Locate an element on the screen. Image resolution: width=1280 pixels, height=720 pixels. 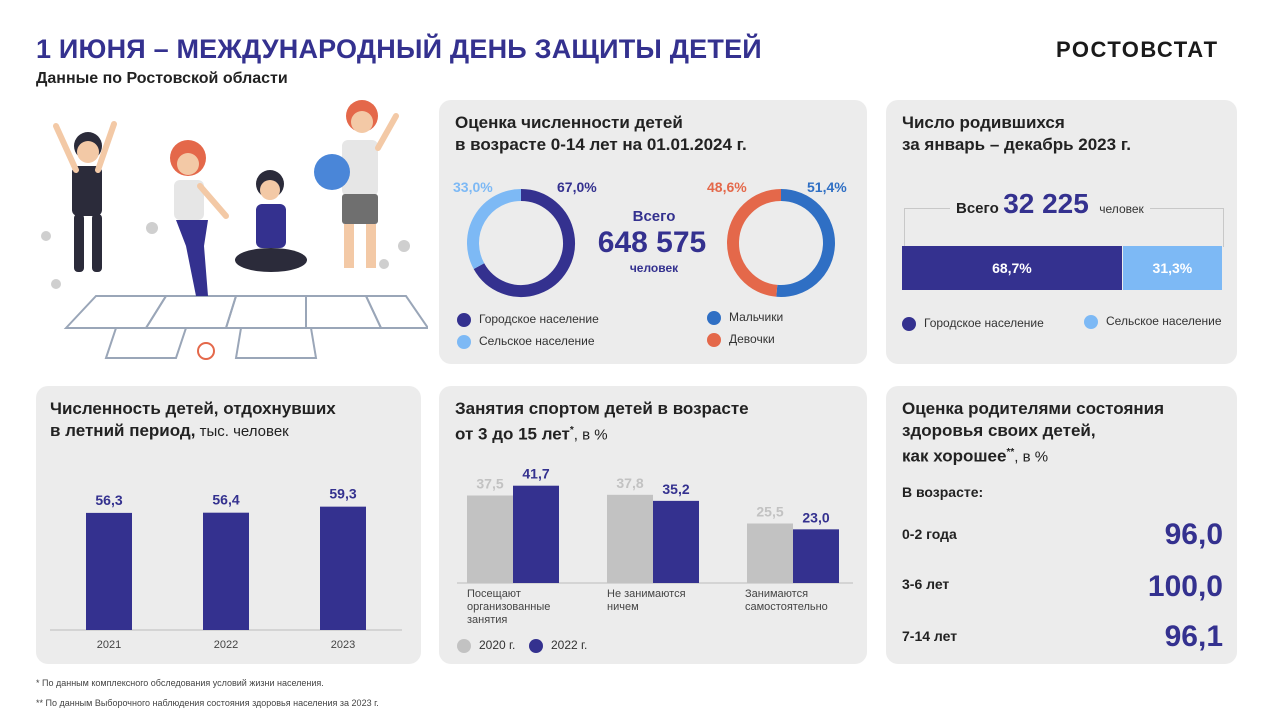
flower-icons is located at coordinates (225, 255).